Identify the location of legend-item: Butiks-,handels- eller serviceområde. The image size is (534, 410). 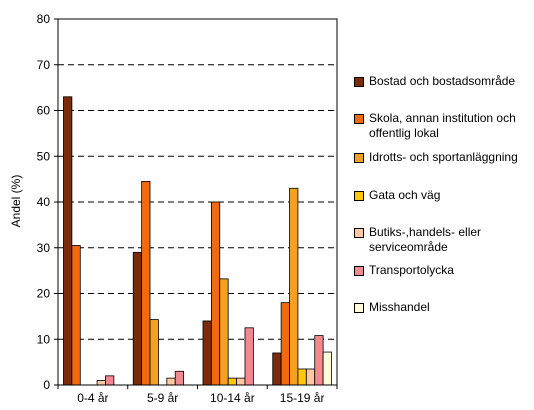
(444, 240).